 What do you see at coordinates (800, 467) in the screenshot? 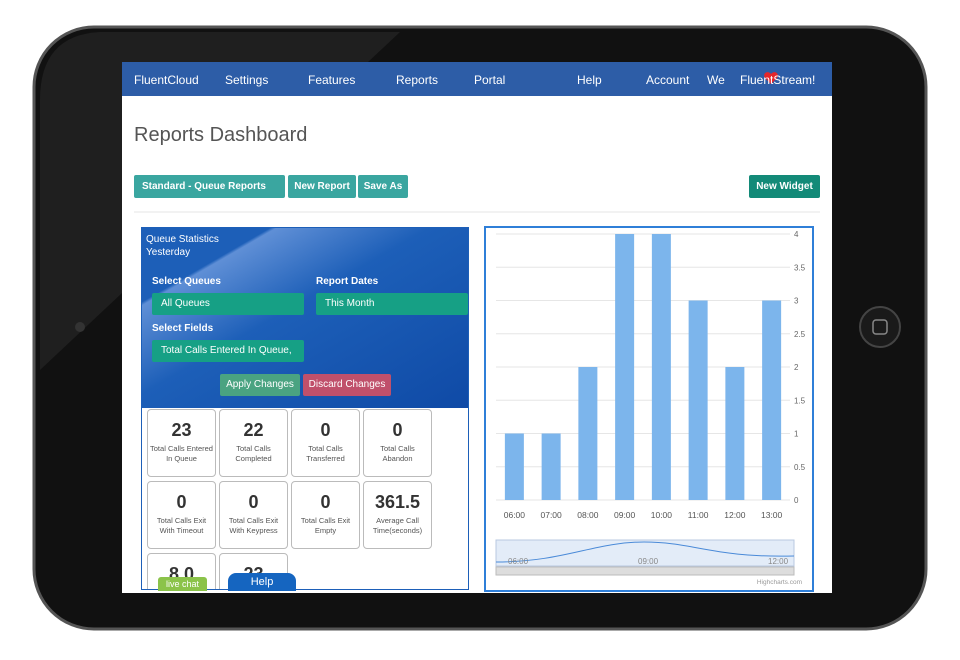
I see `y-tick-label: 0.5` at bounding box center [800, 467].